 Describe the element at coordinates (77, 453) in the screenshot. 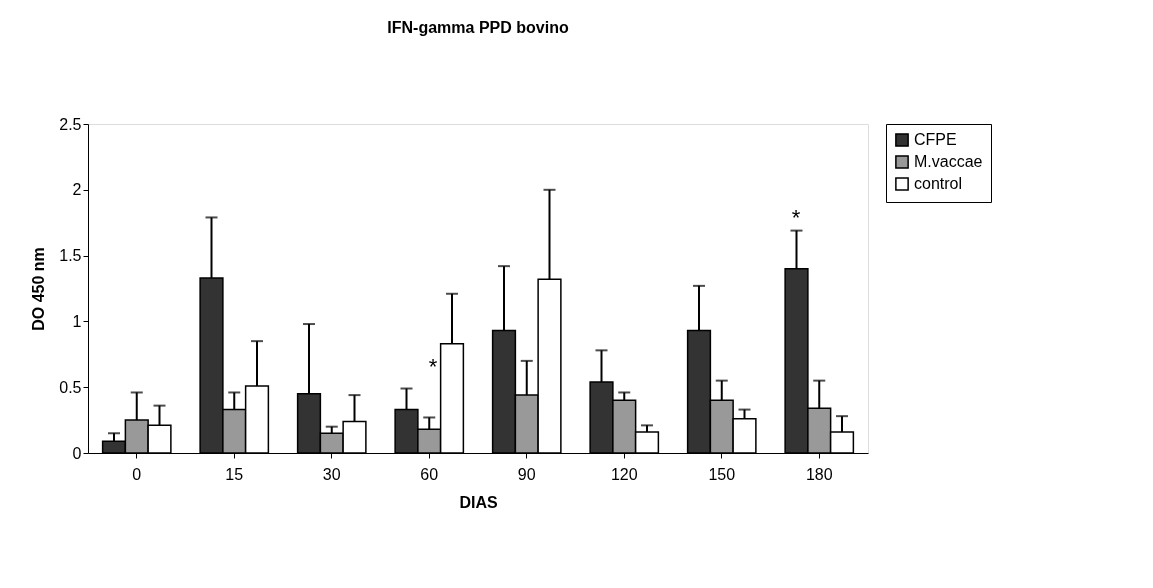

I see `y-tick-label: 0` at that location.